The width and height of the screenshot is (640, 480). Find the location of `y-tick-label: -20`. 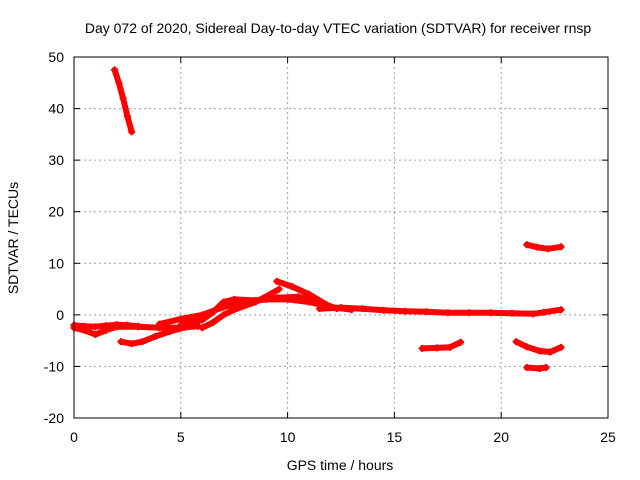

y-tick-label: -20 is located at coordinates (54, 418).